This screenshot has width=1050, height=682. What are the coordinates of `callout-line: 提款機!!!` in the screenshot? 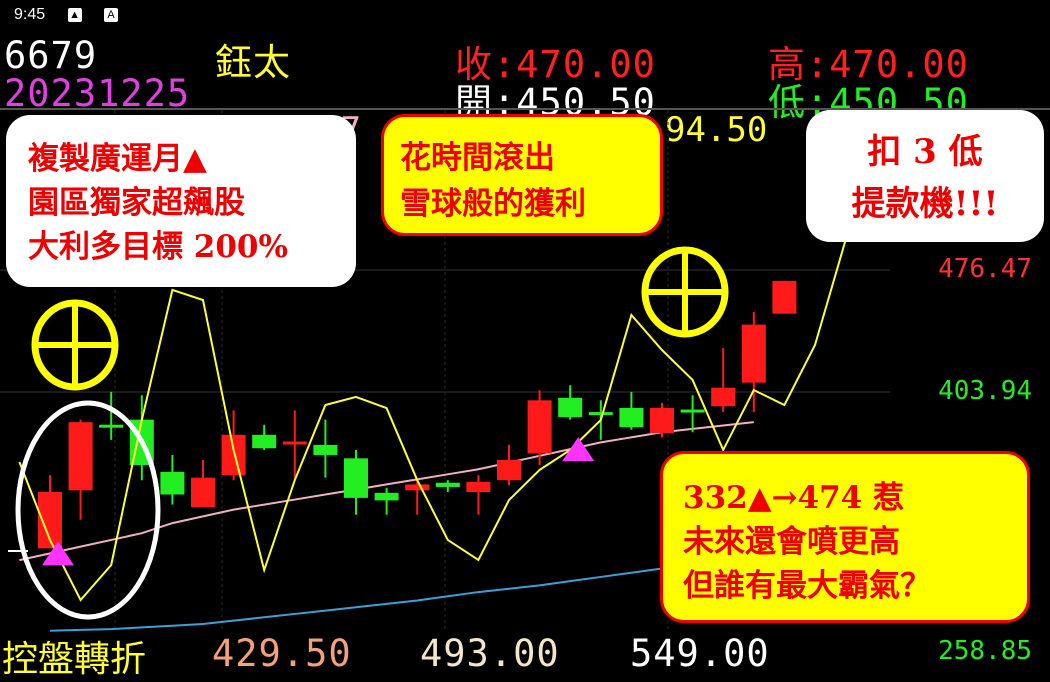 It's located at (925, 204).